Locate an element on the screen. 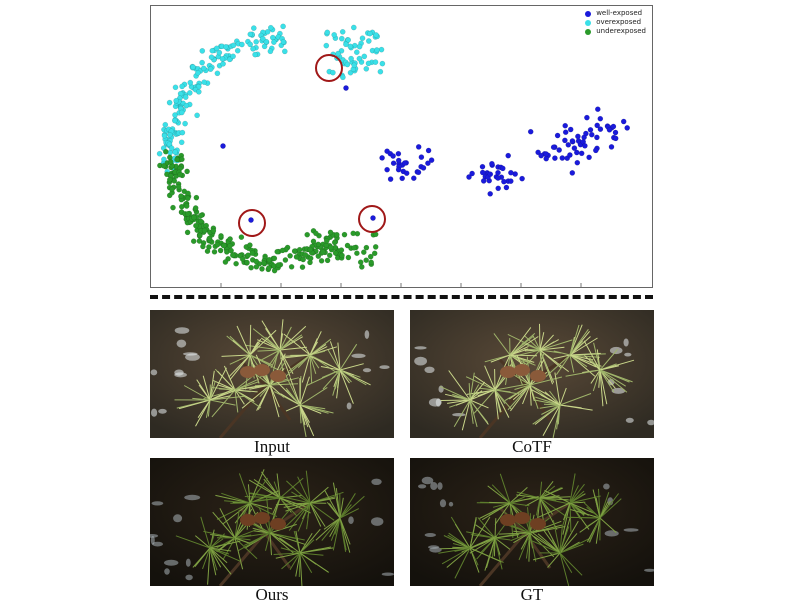 Image resolution: width=800 pixels, height=604 pixels. caption-cotf: CoTF is located at coordinates (532, 447).